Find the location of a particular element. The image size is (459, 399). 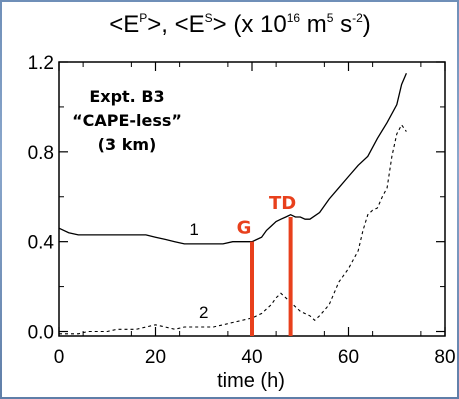

x-tick-label-0: 0 is located at coordinates (59, 357).